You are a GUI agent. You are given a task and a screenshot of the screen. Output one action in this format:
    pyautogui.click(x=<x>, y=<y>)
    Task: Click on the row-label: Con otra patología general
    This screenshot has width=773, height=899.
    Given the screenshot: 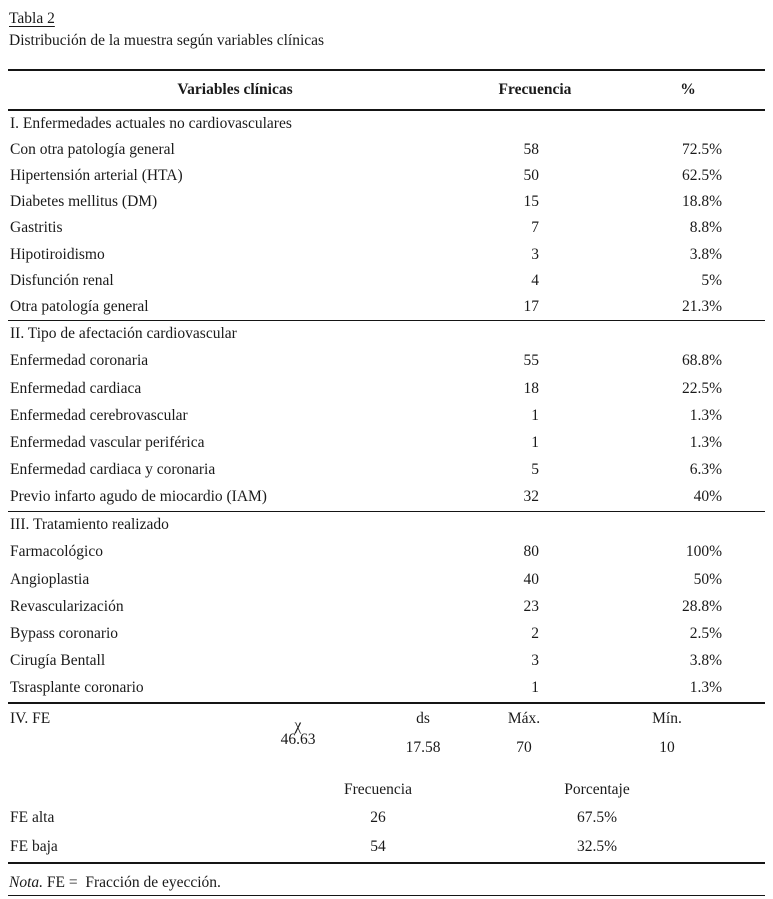 What is the action you would take?
    pyautogui.click(x=92, y=150)
    